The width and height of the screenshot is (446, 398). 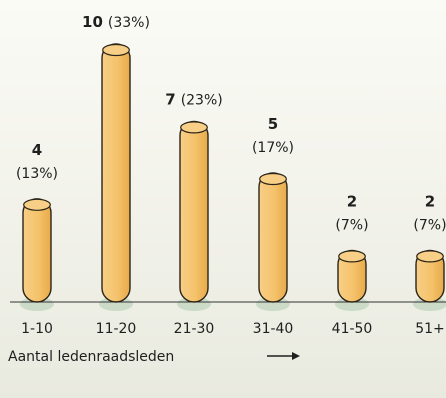 I want to click on x-tick-label: 21-30, so click(x=194, y=329).